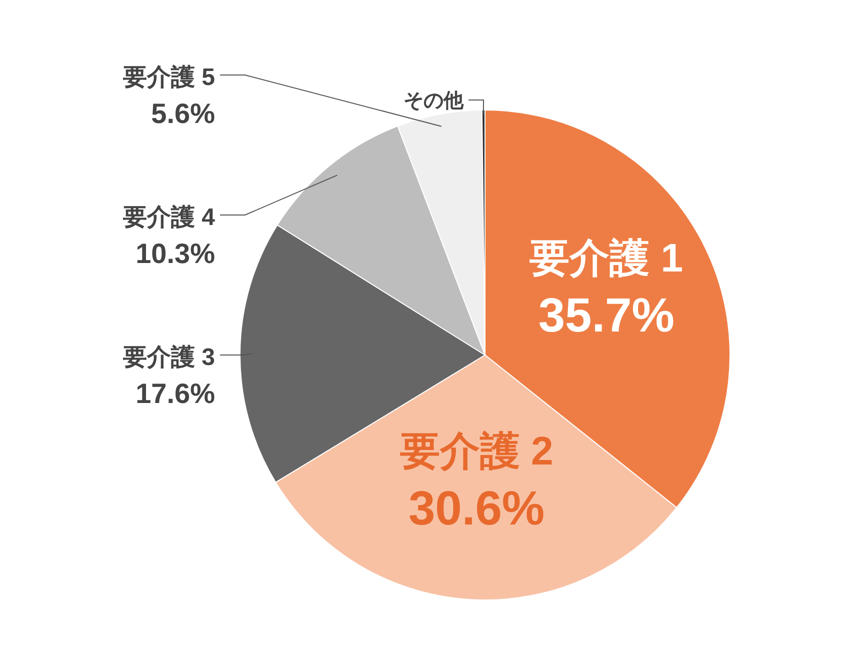 The image size is (860, 645). Describe the element at coordinates (176, 393) in the screenshot. I see `data-label: 17.6%` at that location.